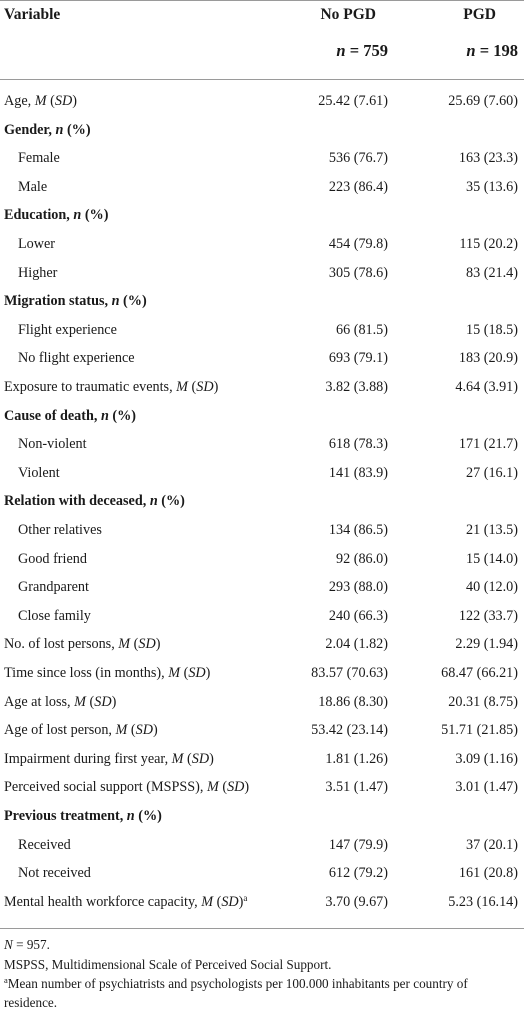  What do you see at coordinates (52, 559) in the screenshot?
I see `row-label: Good friend` at bounding box center [52, 559].